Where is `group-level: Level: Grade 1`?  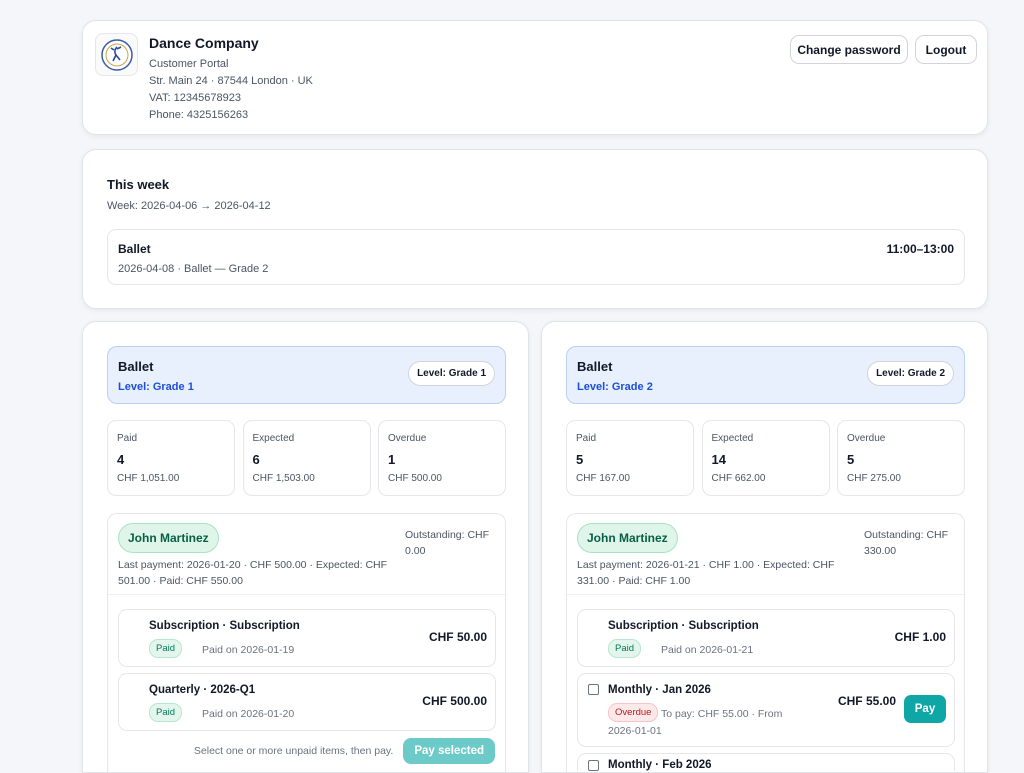 group-level: Level: Grade 1 is located at coordinates (156, 387).